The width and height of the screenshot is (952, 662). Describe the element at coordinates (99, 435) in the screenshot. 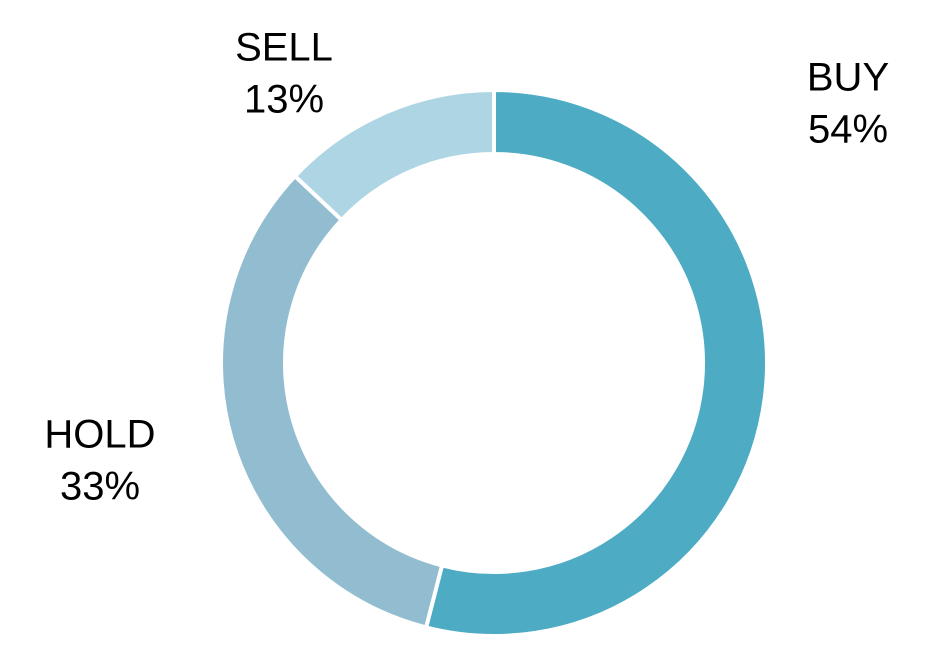

I see `slice-category: HOLD` at that location.